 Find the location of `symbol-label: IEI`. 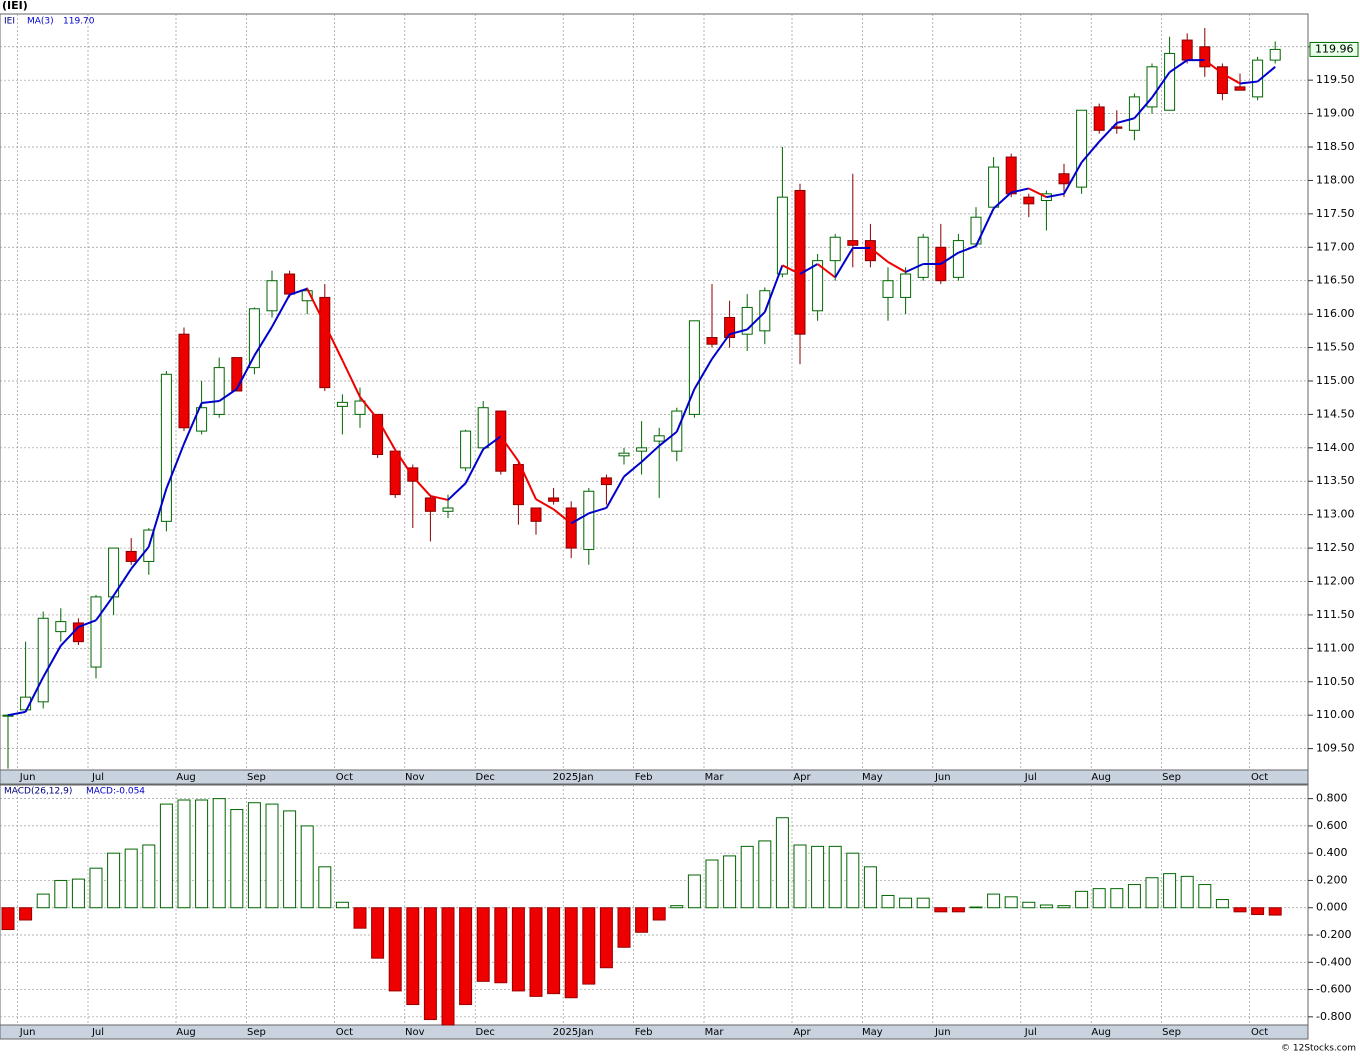

symbol-label: IEI is located at coordinates (9, 22).